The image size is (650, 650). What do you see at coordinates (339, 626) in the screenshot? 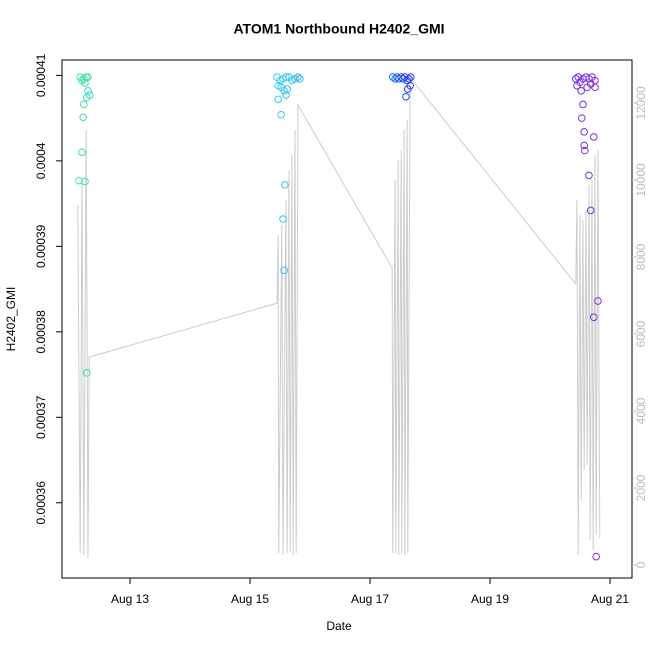
I see `x-axis-label: Date` at bounding box center [339, 626].